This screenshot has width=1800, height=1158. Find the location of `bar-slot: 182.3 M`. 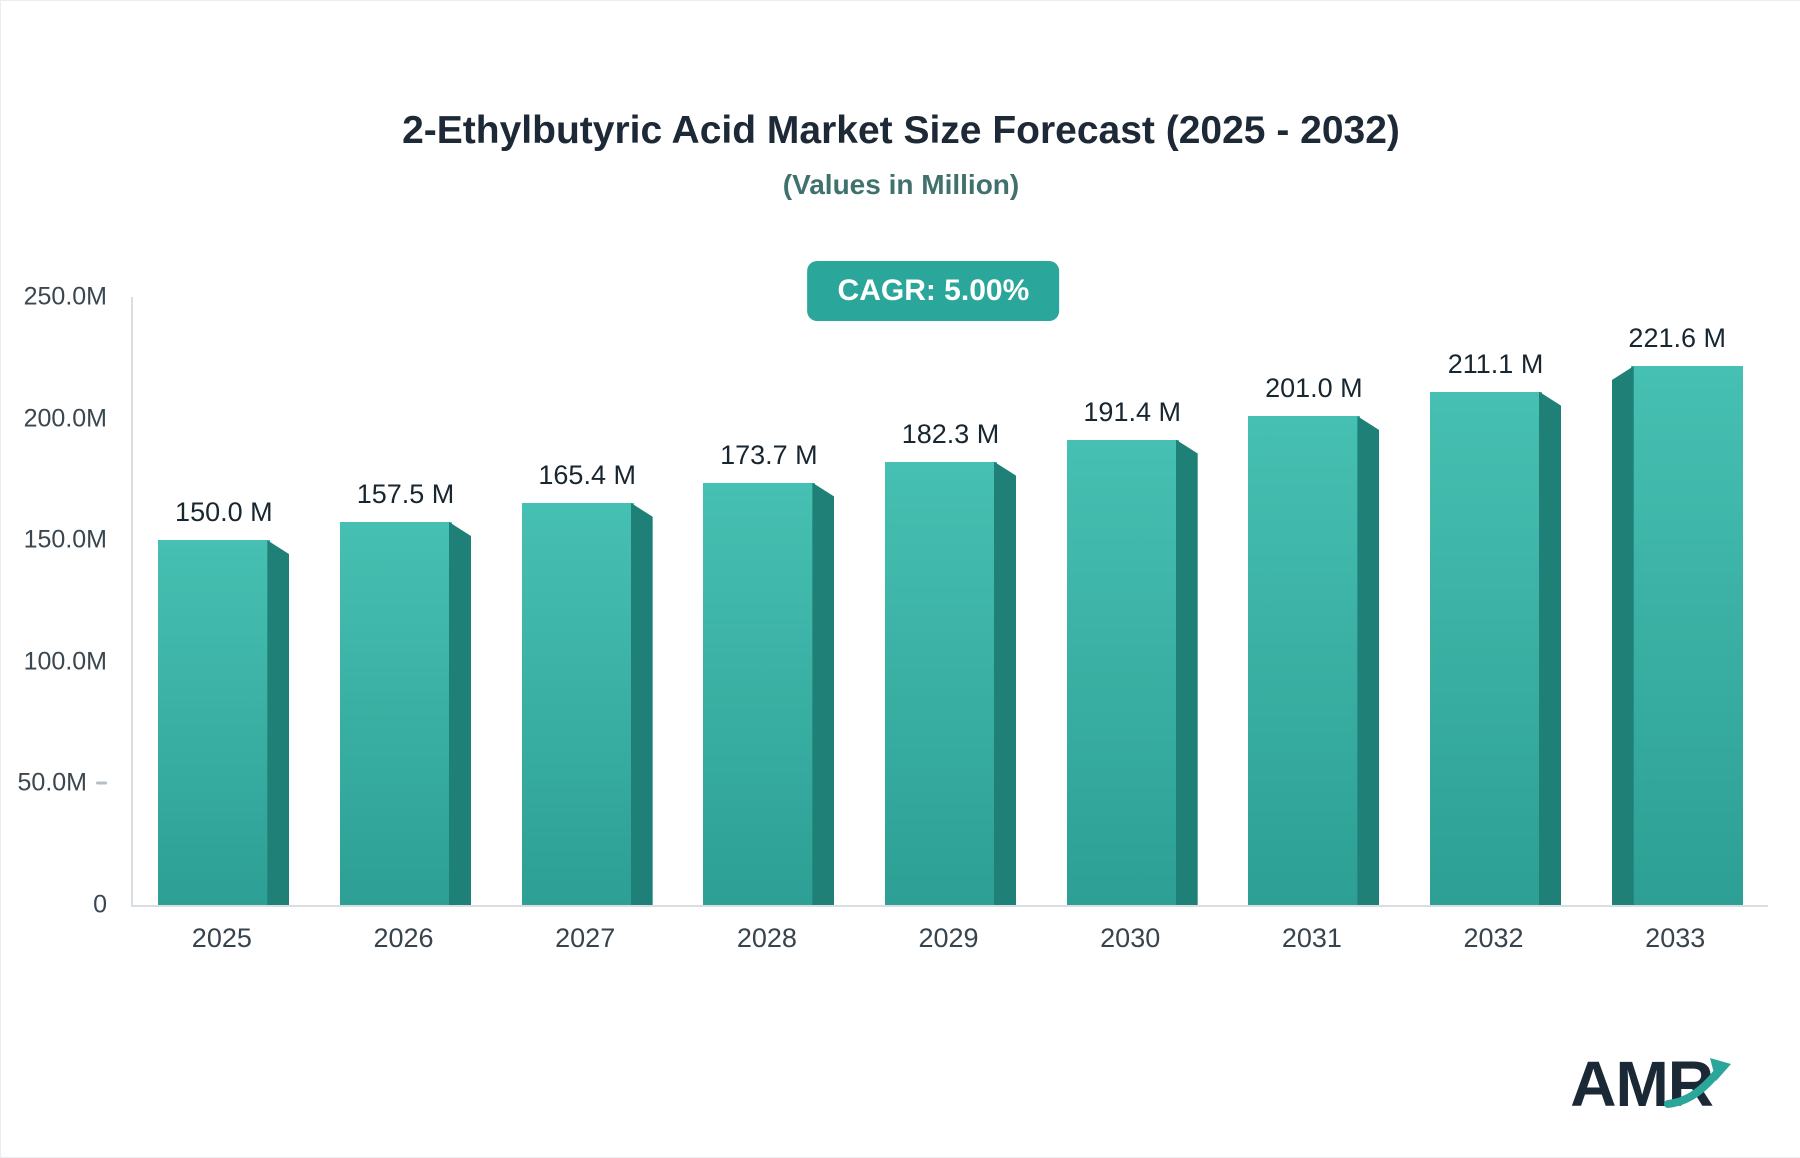

bar-slot: 182.3 M is located at coordinates (951, 601).